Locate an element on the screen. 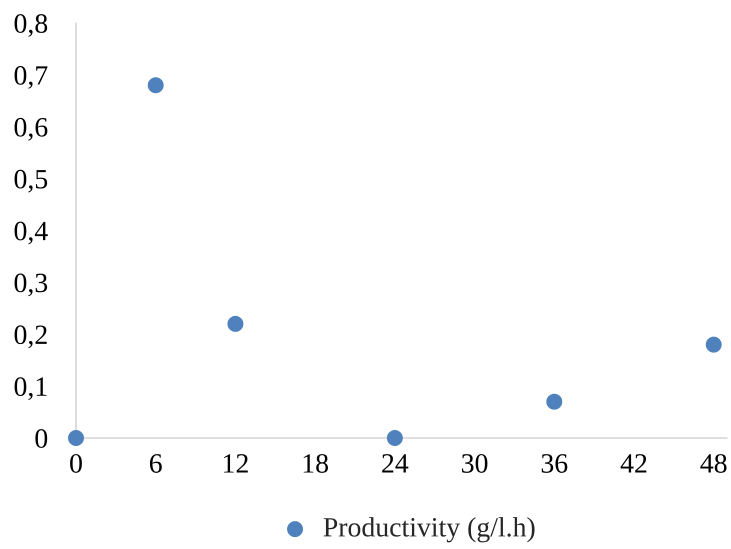  x-tick-label: 30 is located at coordinates (475, 463).